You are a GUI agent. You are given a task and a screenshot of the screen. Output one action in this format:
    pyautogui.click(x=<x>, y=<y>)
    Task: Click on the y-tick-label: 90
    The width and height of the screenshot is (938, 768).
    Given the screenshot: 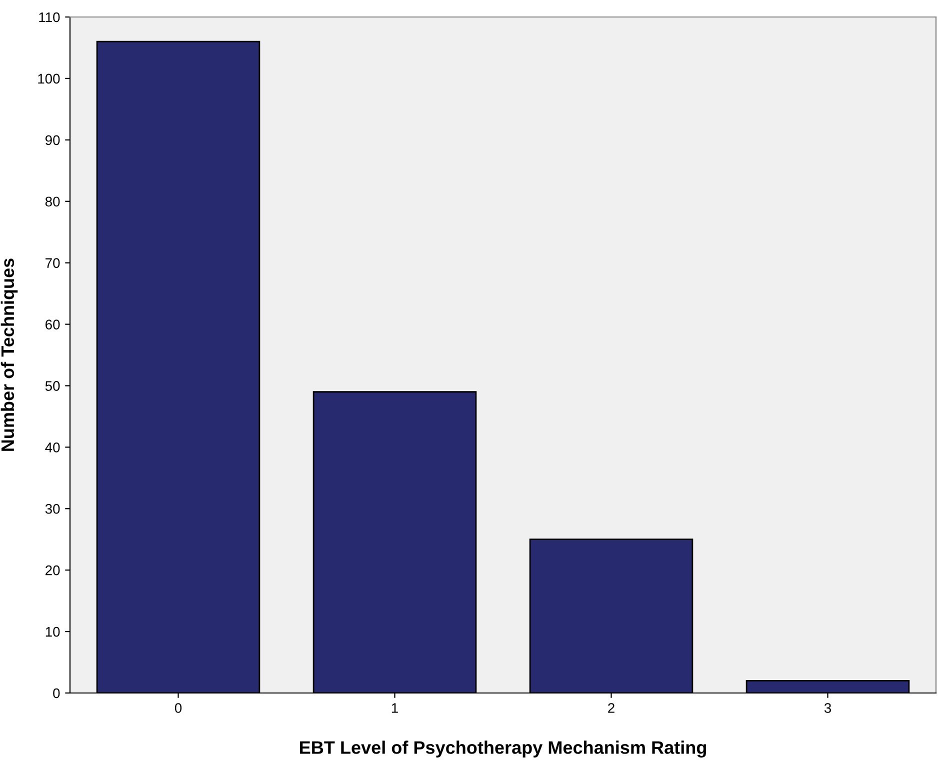 What is the action you would take?
    pyautogui.click(x=52, y=140)
    